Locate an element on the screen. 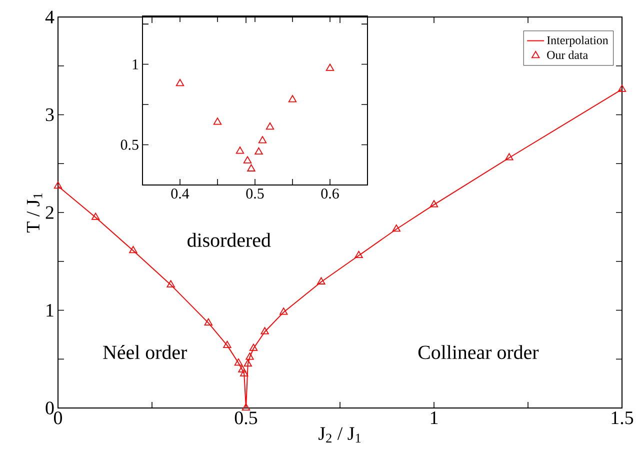 This screenshot has height=464, width=636. x-tick-label: 1 is located at coordinates (434, 418).